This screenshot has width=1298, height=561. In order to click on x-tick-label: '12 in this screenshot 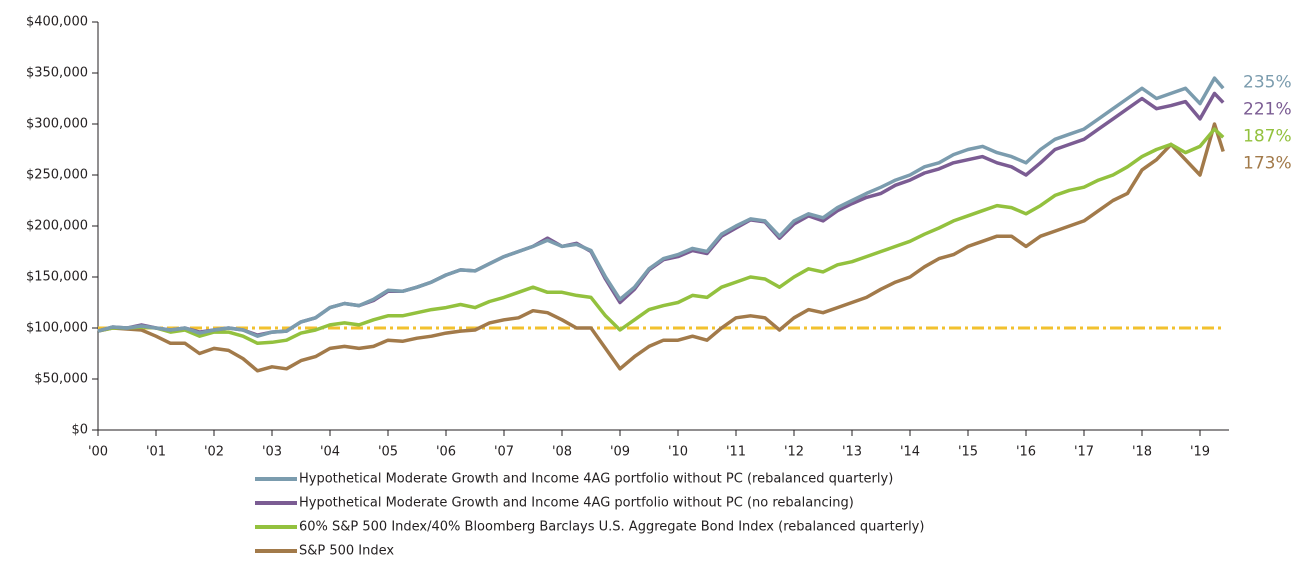, I will do `click(794, 452)`.